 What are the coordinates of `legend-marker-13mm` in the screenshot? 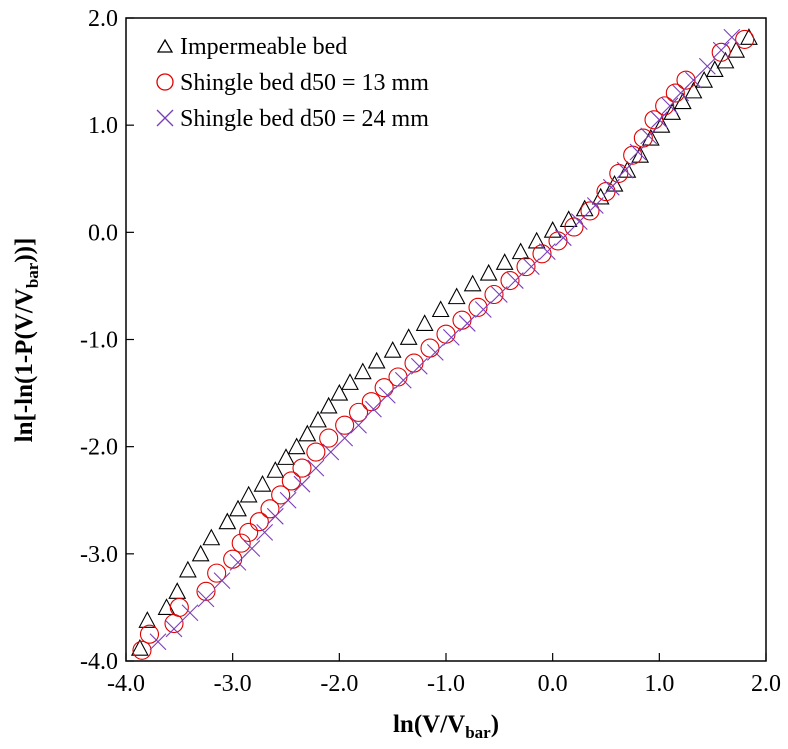 It's located at (165, 82).